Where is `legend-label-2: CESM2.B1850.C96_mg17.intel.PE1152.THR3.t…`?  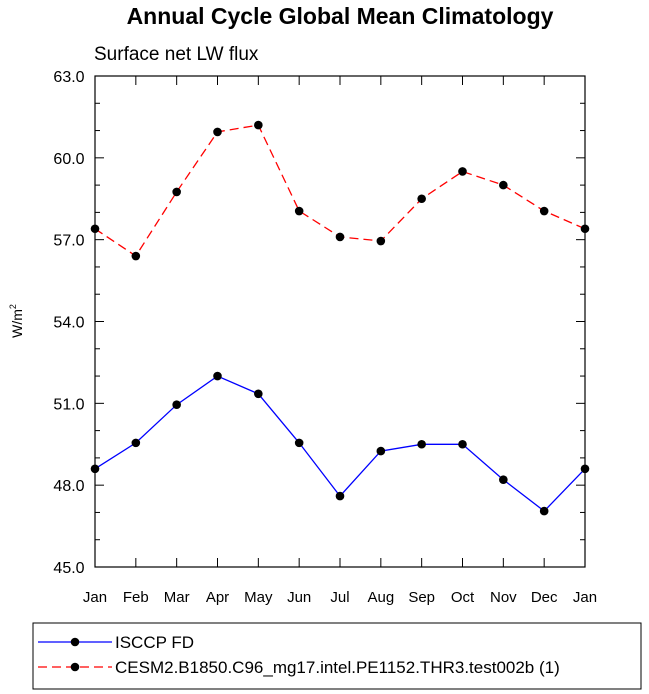 legend-label-2: CESM2.B1850.C96_mg17.intel.PE1152.THR3.t… is located at coordinates (337, 667).